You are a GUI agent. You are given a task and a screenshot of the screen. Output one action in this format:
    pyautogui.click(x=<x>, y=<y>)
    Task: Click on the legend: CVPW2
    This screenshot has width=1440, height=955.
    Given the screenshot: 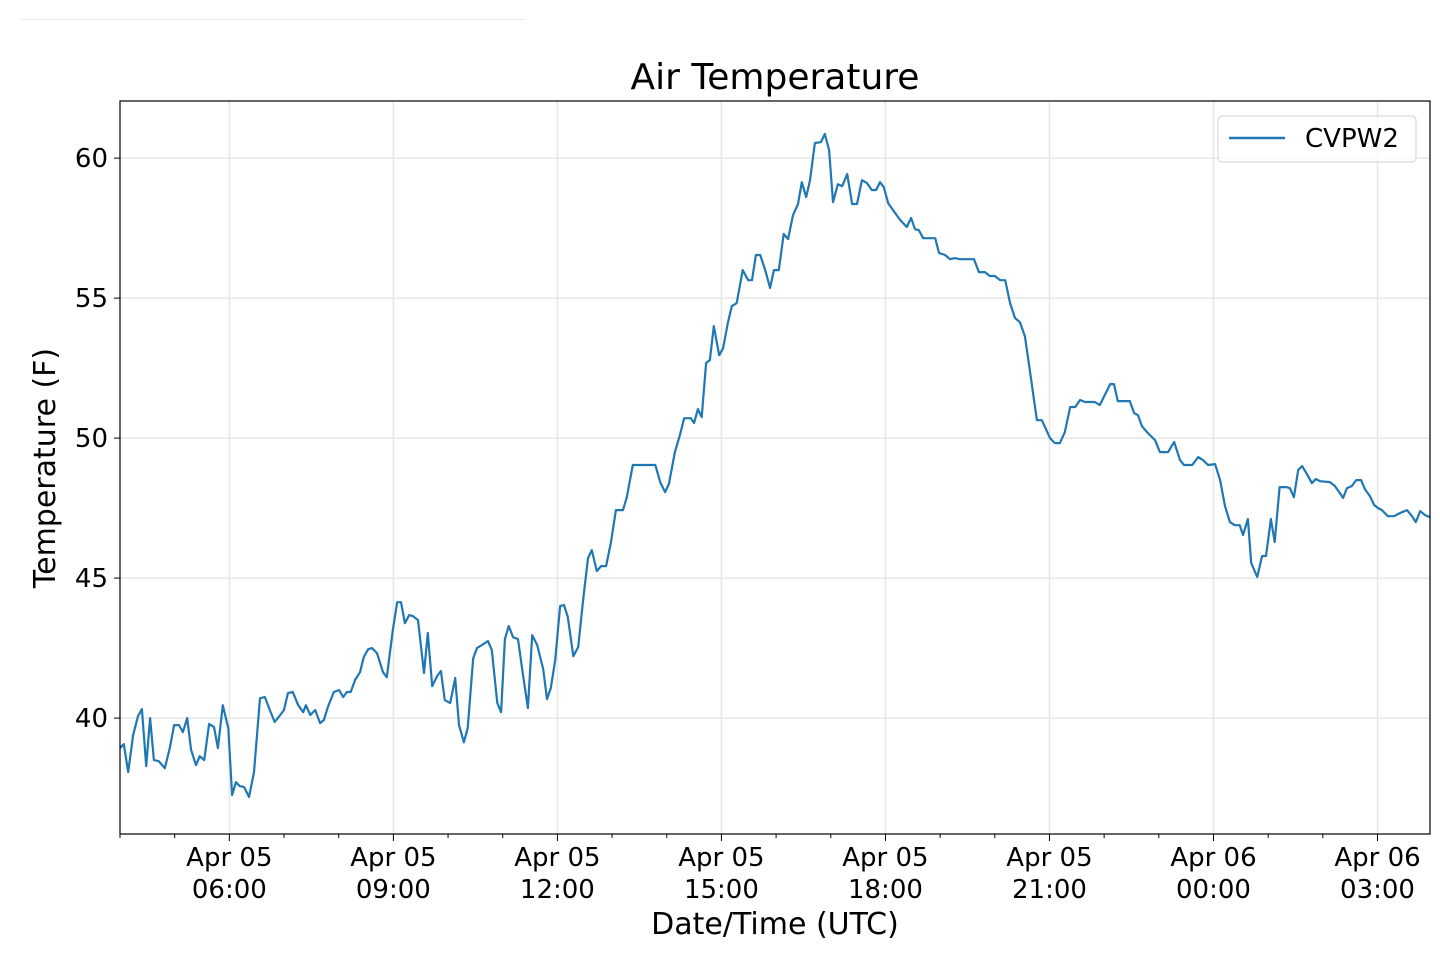 What is the action you would take?
    pyautogui.click(x=1317, y=139)
    